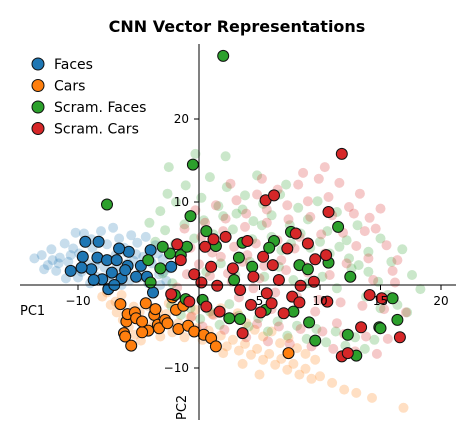 The height and width of the screenshot is (442, 474). Describe the element at coordinates (182, 407) in the screenshot. I see `y-axis-label: PC2` at that location.